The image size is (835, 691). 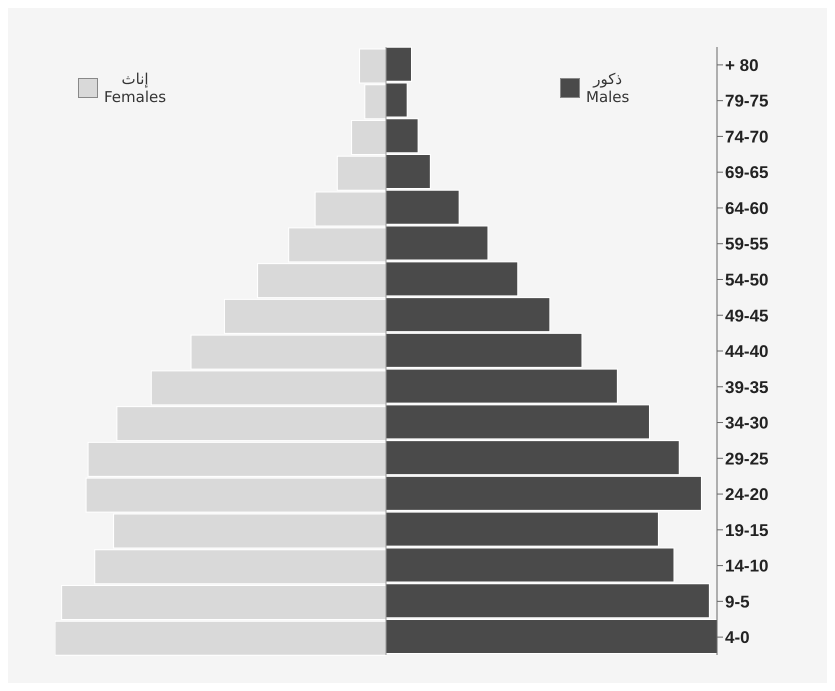 What do you see at coordinates (746, 458) in the screenshot?
I see `y-tick-label: 29-25` at bounding box center [746, 458].